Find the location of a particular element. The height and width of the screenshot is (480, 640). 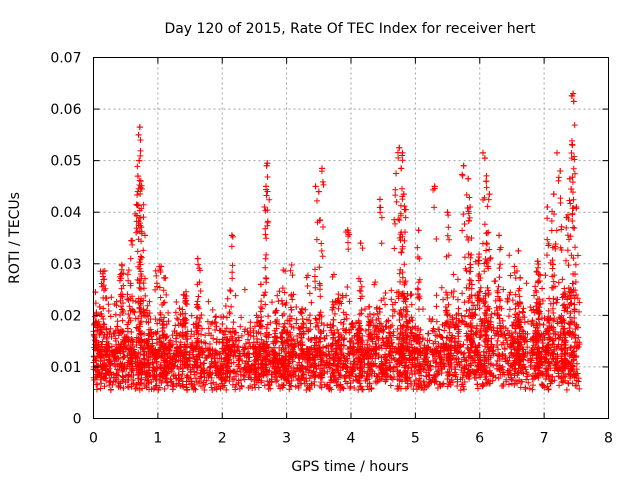

y-tick-label: 0.05 is located at coordinates (65, 162).